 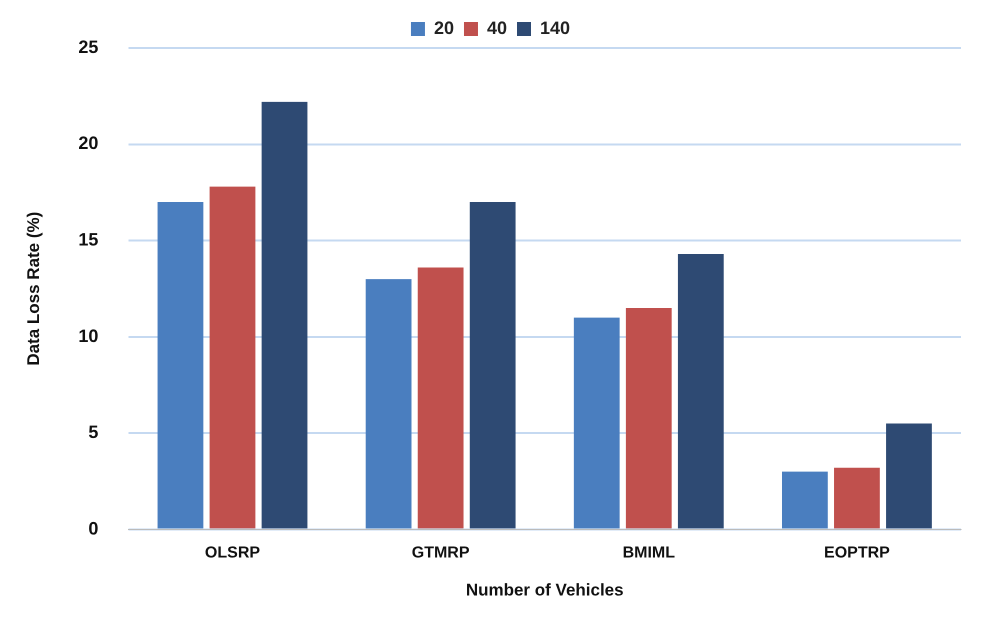 What do you see at coordinates (545, 590) in the screenshot?
I see `x-axis-title: Number of Vehicles` at bounding box center [545, 590].